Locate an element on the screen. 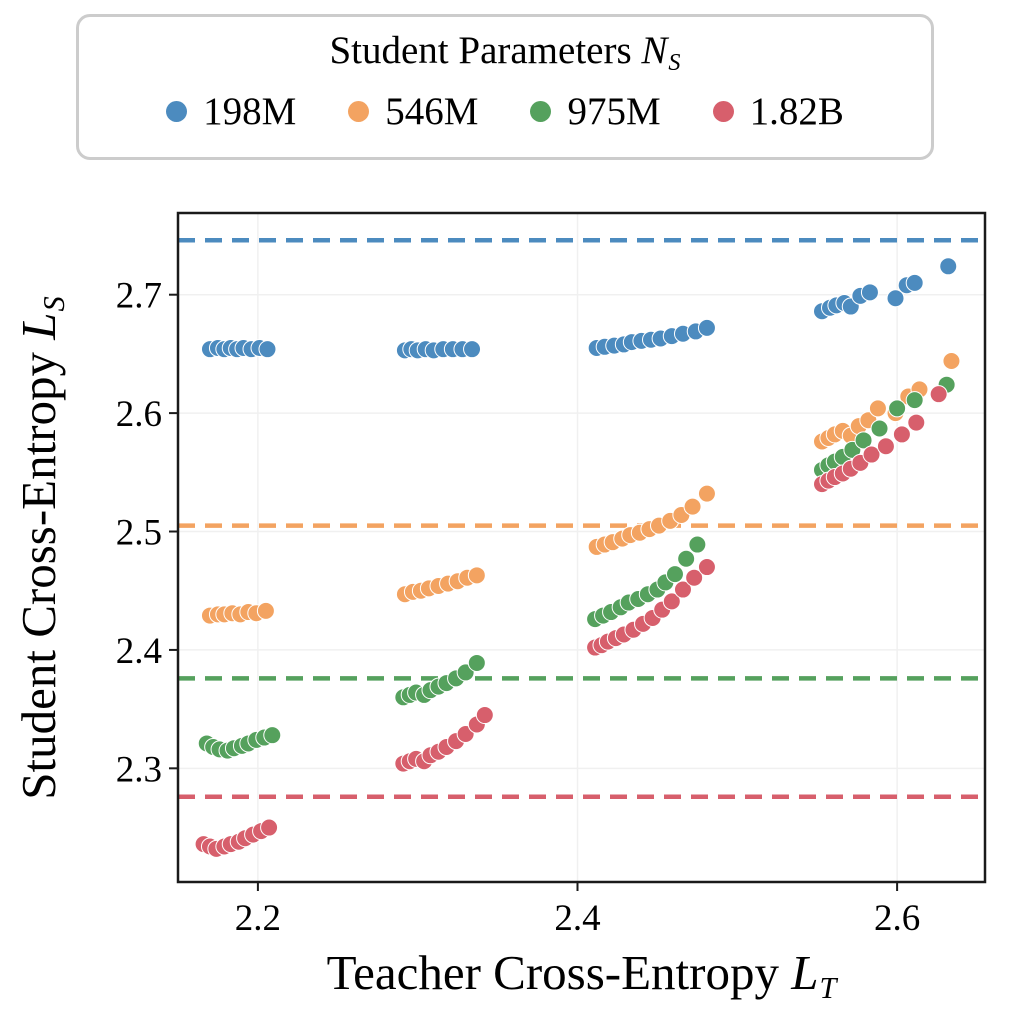 The image size is (1013, 1036). x-tick-label: 2.6 is located at coordinates (897, 918).